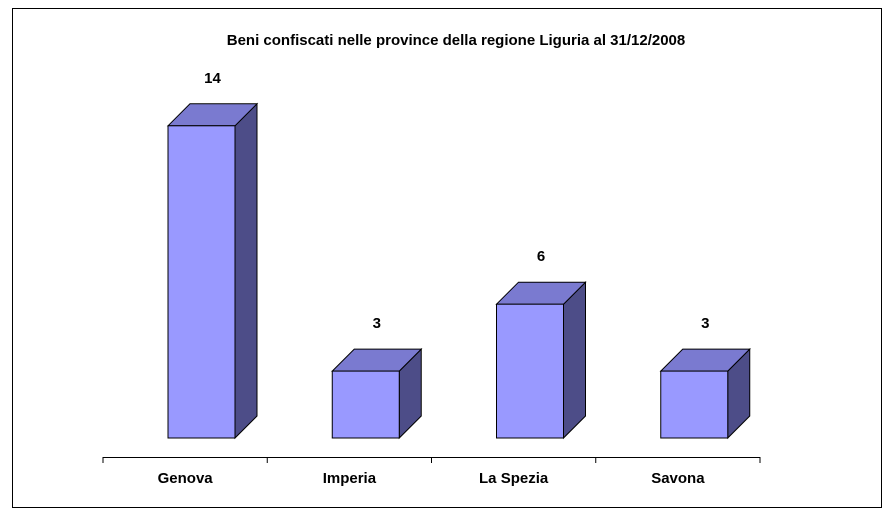 The image size is (893, 515). Describe the element at coordinates (350, 478) in the screenshot. I see `x-tick-label: Imperia` at that location.